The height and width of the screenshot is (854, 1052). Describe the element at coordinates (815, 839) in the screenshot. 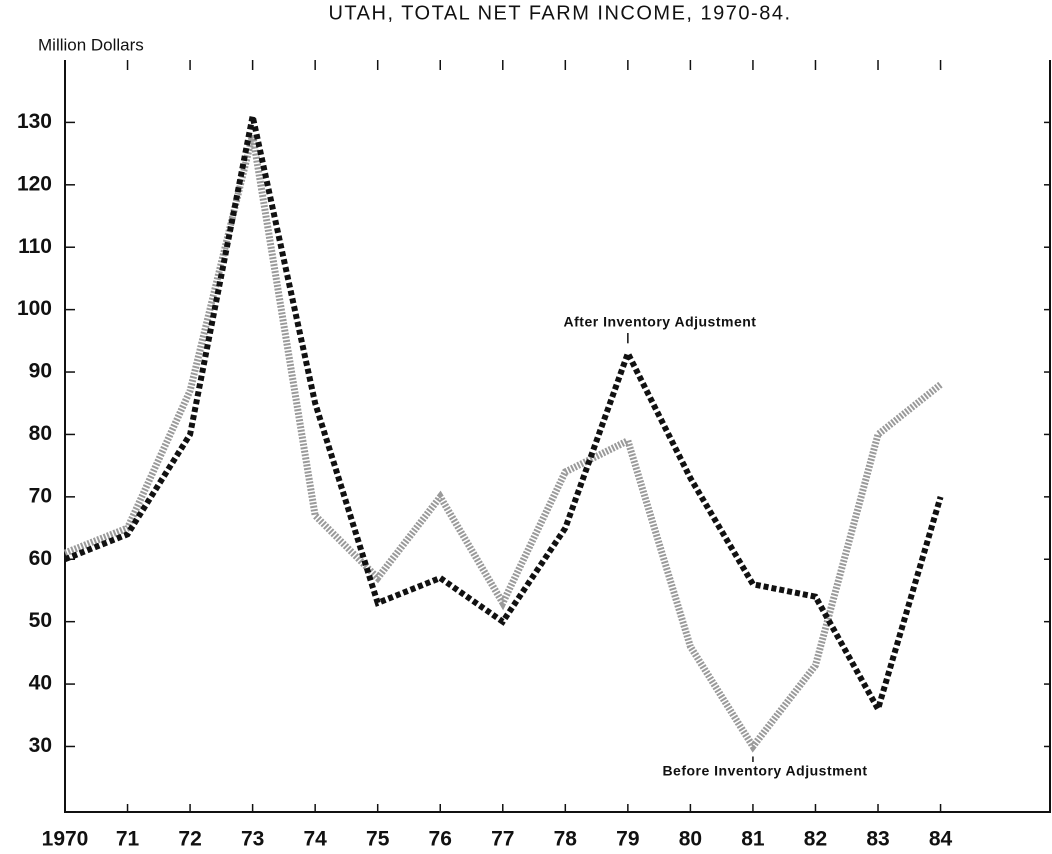

I see `x-tick-label: 82` at that location.